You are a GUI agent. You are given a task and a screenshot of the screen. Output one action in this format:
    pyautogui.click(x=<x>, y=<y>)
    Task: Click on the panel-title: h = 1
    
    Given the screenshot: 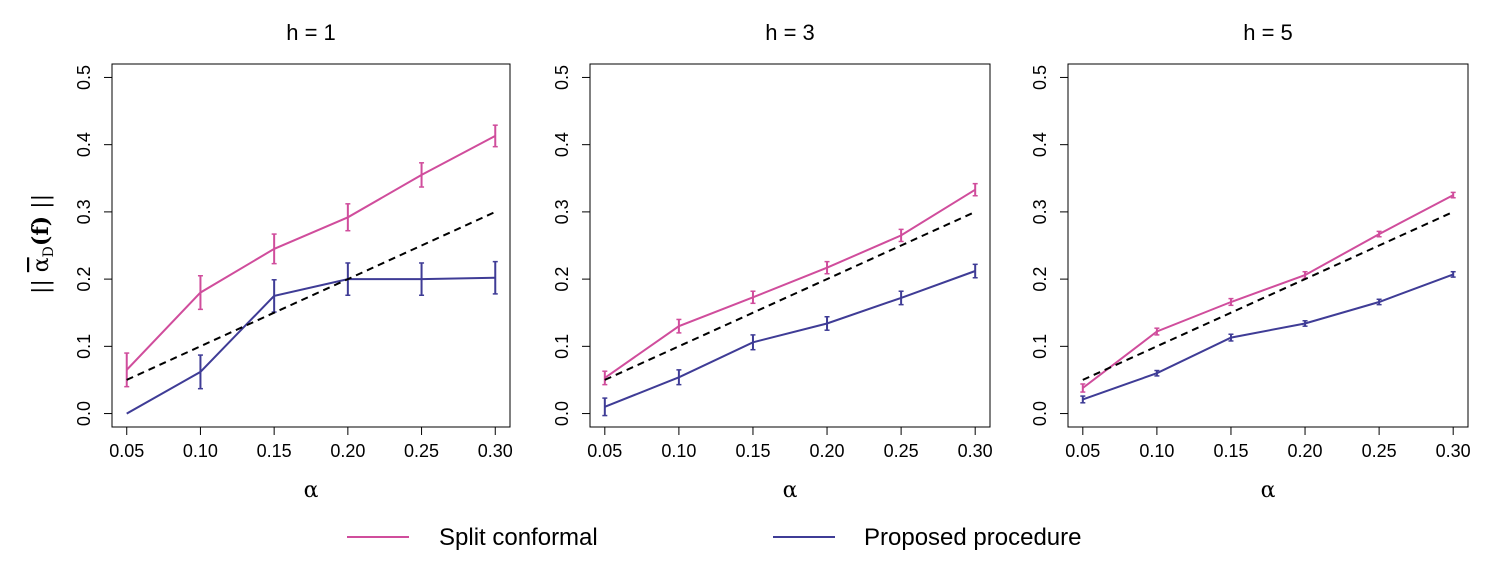 What is the action you would take?
    pyautogui.click(x=311, y=32)
    